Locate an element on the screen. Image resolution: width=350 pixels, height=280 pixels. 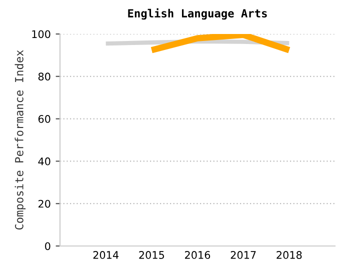
x-tick-label: 2015 is located at coordinates (151, 255).